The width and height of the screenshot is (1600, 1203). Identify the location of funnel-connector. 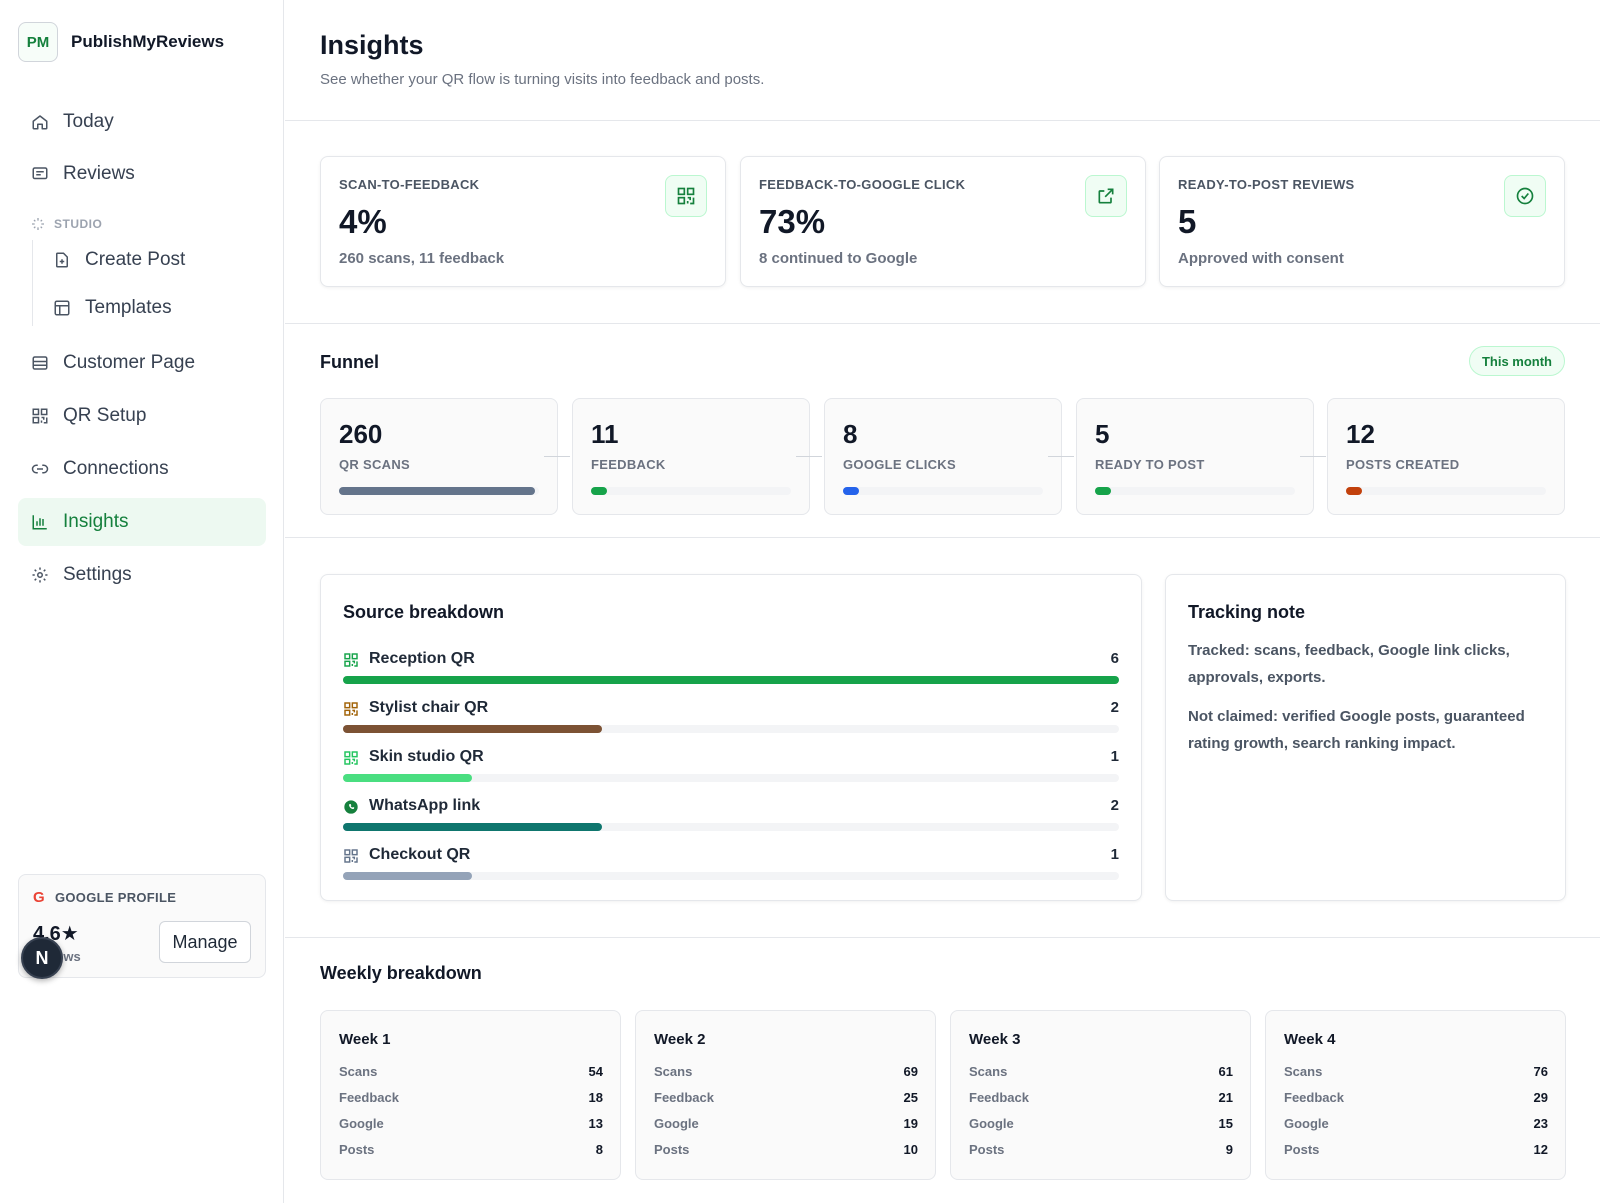
(1061, 456).